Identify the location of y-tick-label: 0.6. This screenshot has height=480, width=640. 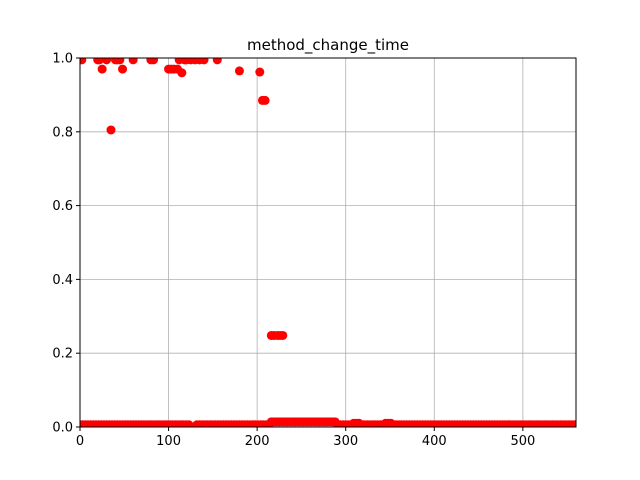
(62, 206).